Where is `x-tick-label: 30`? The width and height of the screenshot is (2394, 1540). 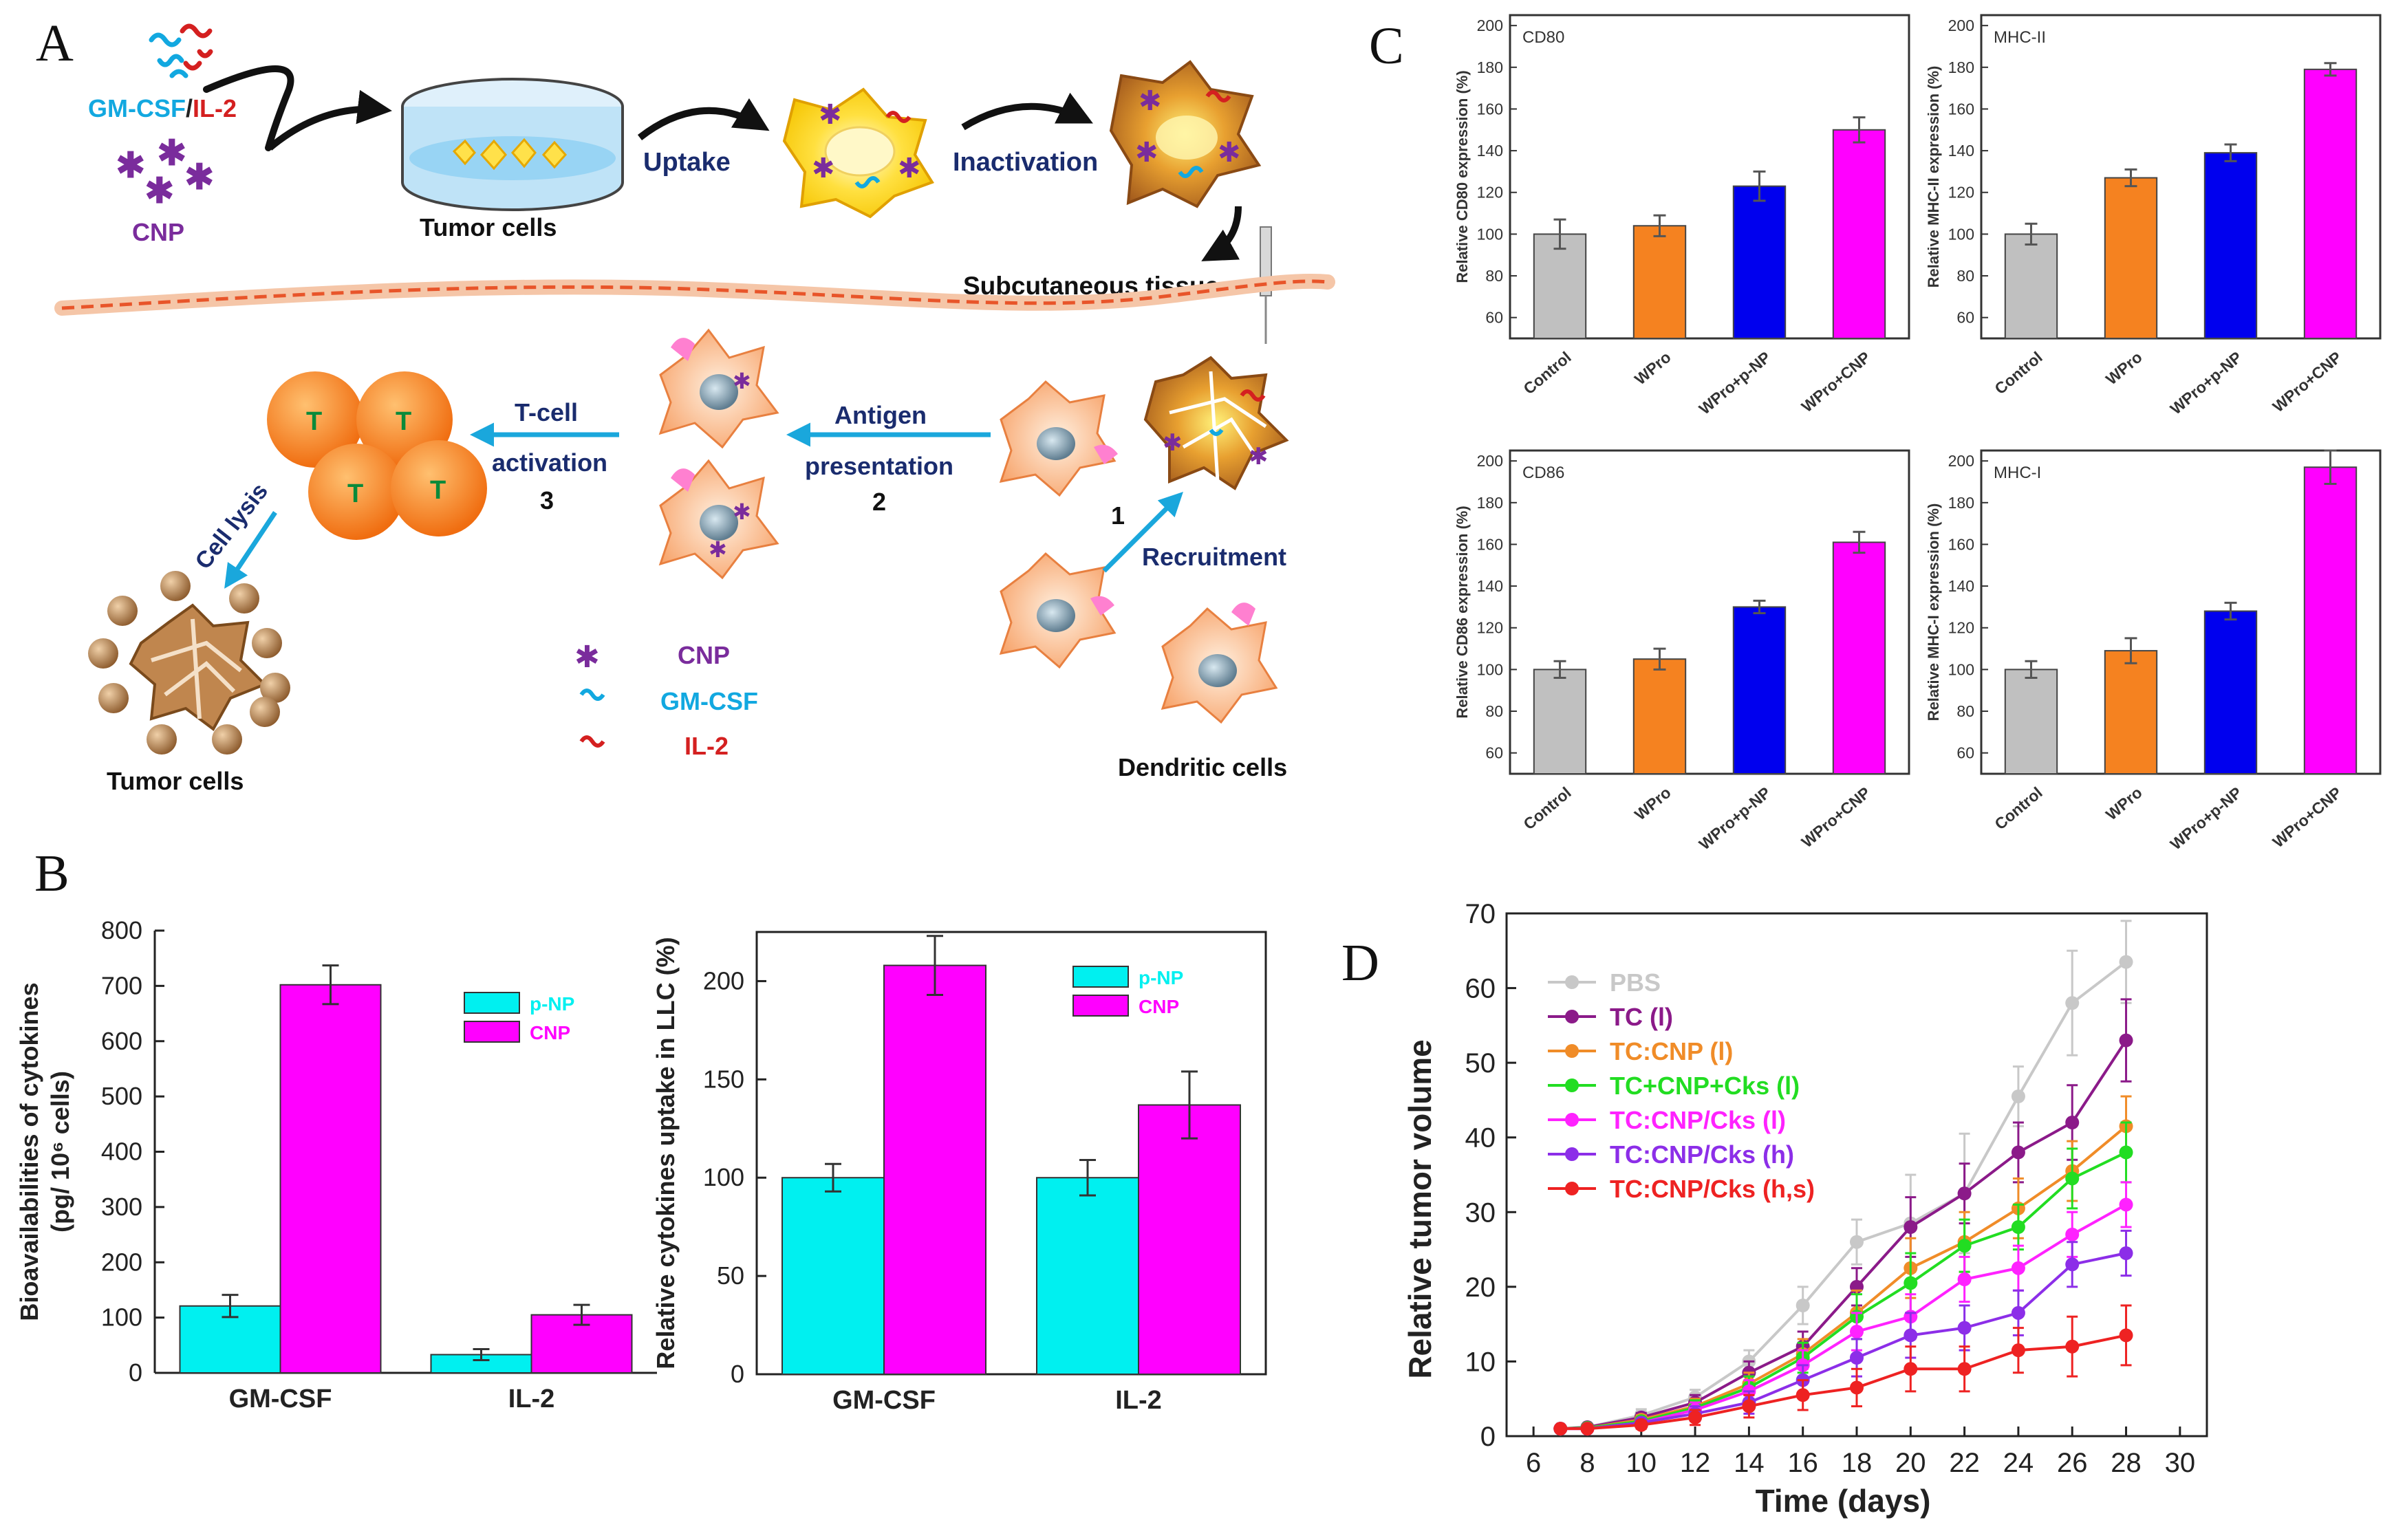
x-tick-label: 30 is located at coordinates (2180, 1463).